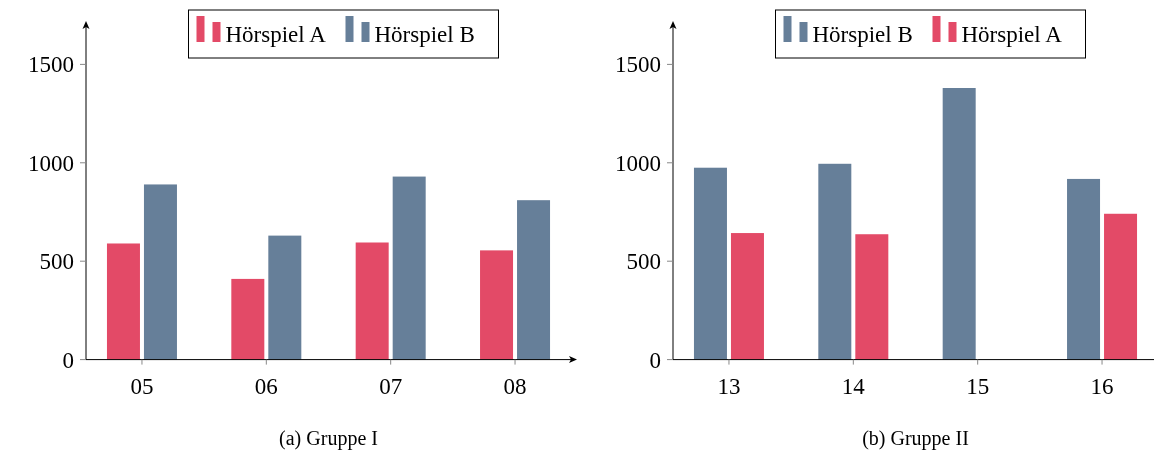  What do you see at coordinates (142, 386) in the screenshot?
I see `x-tick-label: 05` at bounding box center [142, 386].